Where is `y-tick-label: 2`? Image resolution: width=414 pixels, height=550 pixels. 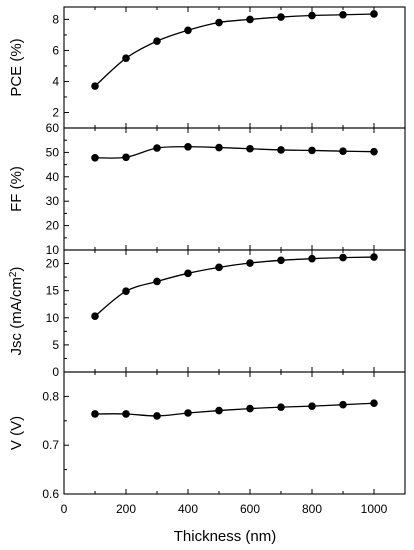
y-tick-label: 2 is located at coordinates (55, 112).